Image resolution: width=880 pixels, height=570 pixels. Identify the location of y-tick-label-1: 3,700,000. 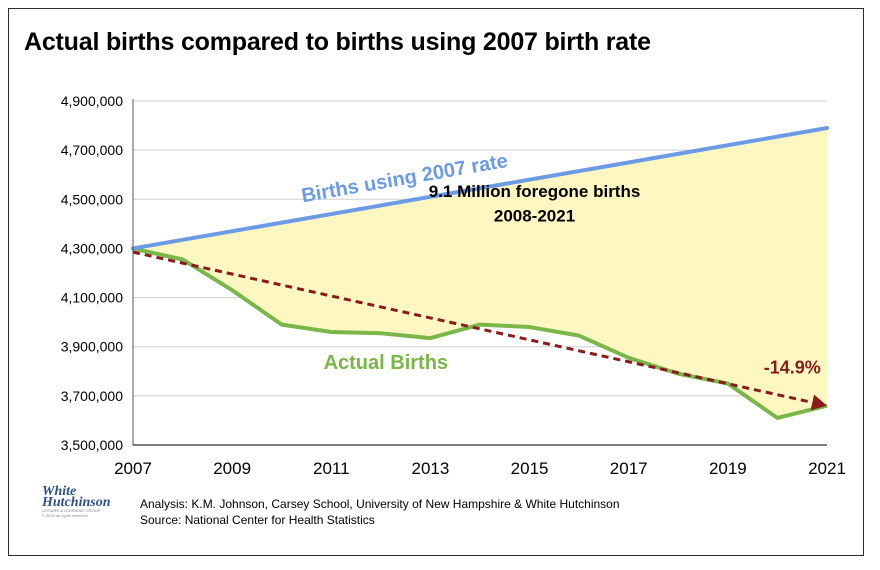
(92, 396).